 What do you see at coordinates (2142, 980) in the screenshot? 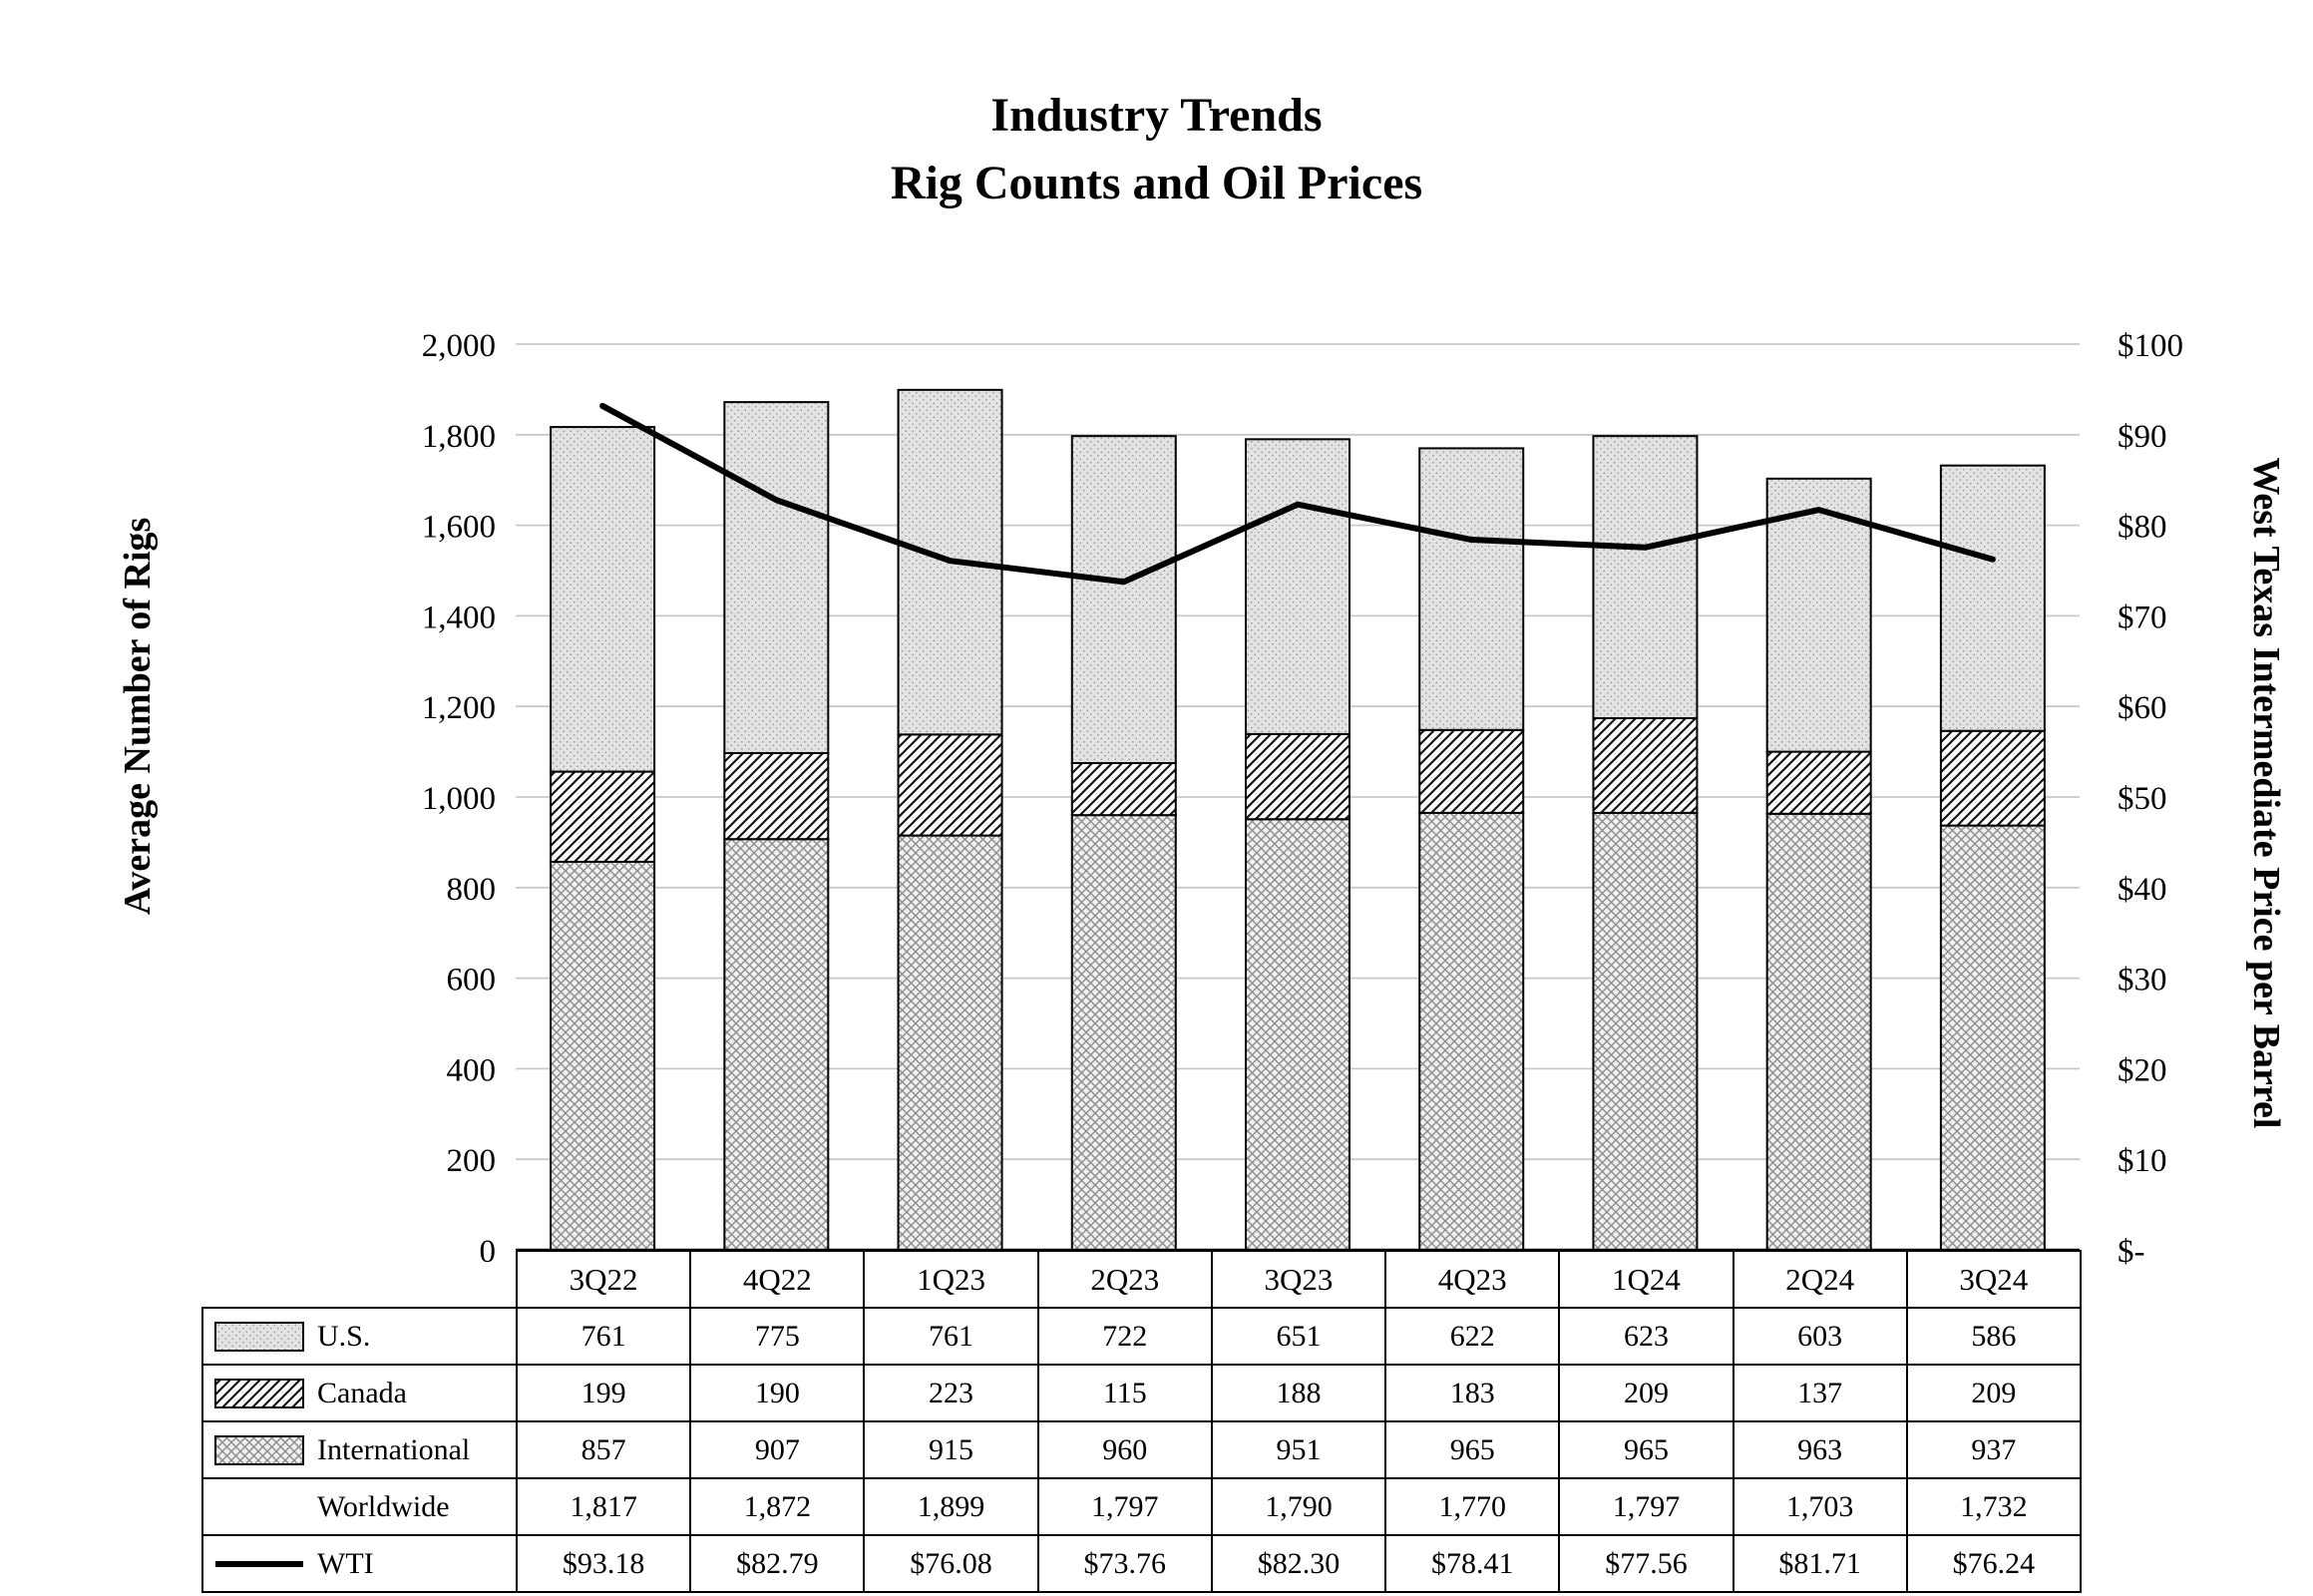
I see `right-axis-tick-label: $30` at bounding box center [2142, 980].